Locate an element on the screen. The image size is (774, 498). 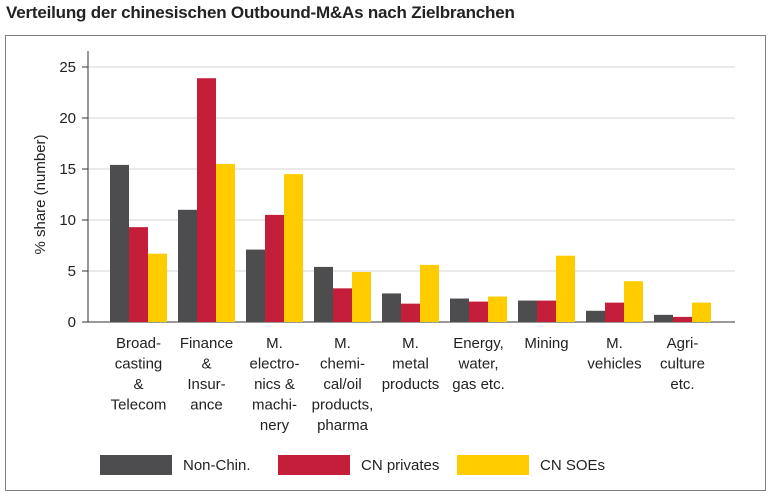
y-tick-label: 25 is located at coordinates (67, 67).